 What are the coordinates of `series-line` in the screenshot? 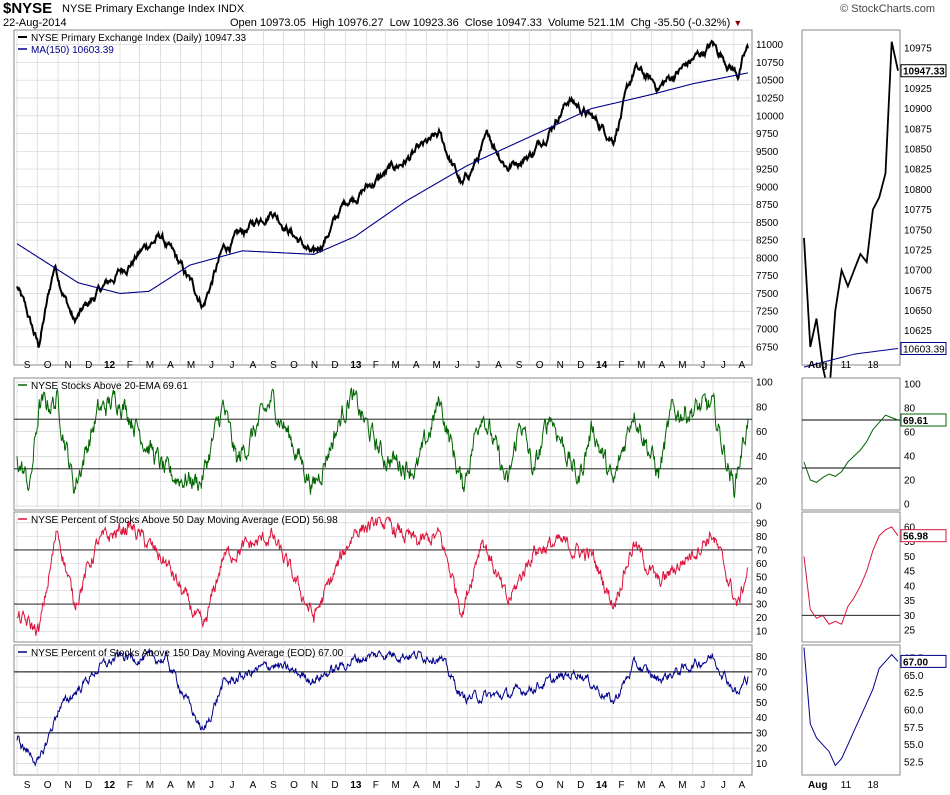 It's located at (382, 576).